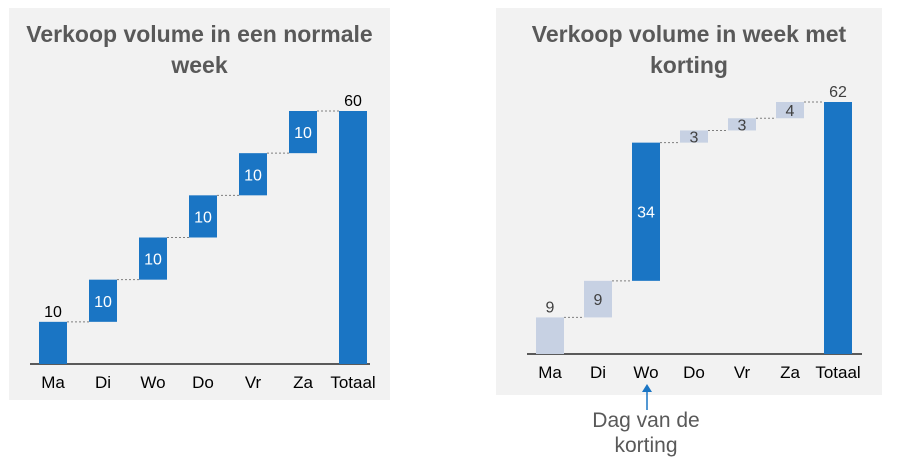 The height and width of the screenshot is (468, 900). I want to click on annotation-line-2: korting, so click(646, 445).